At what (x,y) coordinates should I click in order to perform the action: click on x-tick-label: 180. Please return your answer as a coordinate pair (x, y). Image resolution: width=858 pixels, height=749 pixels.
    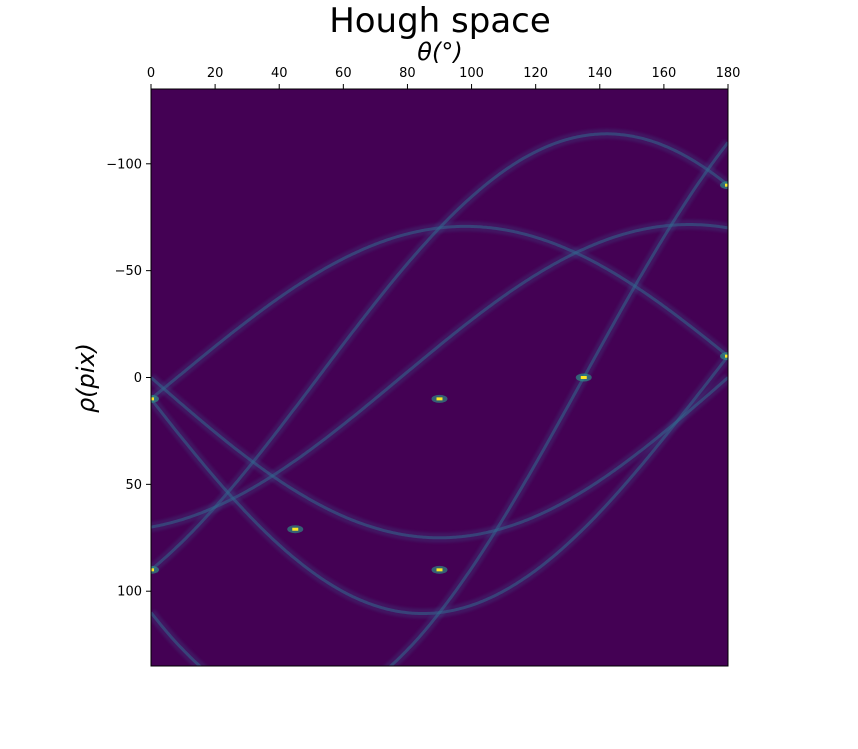
    Looking at the image, I should click on (728, 73).